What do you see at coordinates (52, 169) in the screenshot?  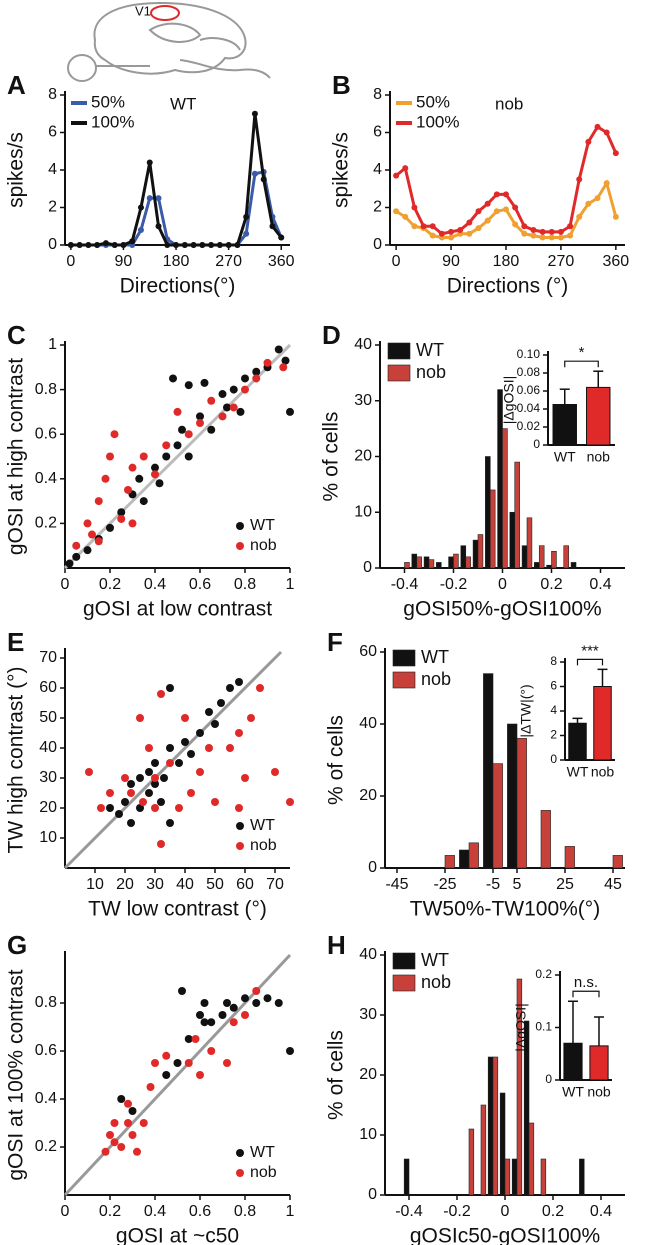 I see `y-tick-label: 4` at bounding box center [52, 169].